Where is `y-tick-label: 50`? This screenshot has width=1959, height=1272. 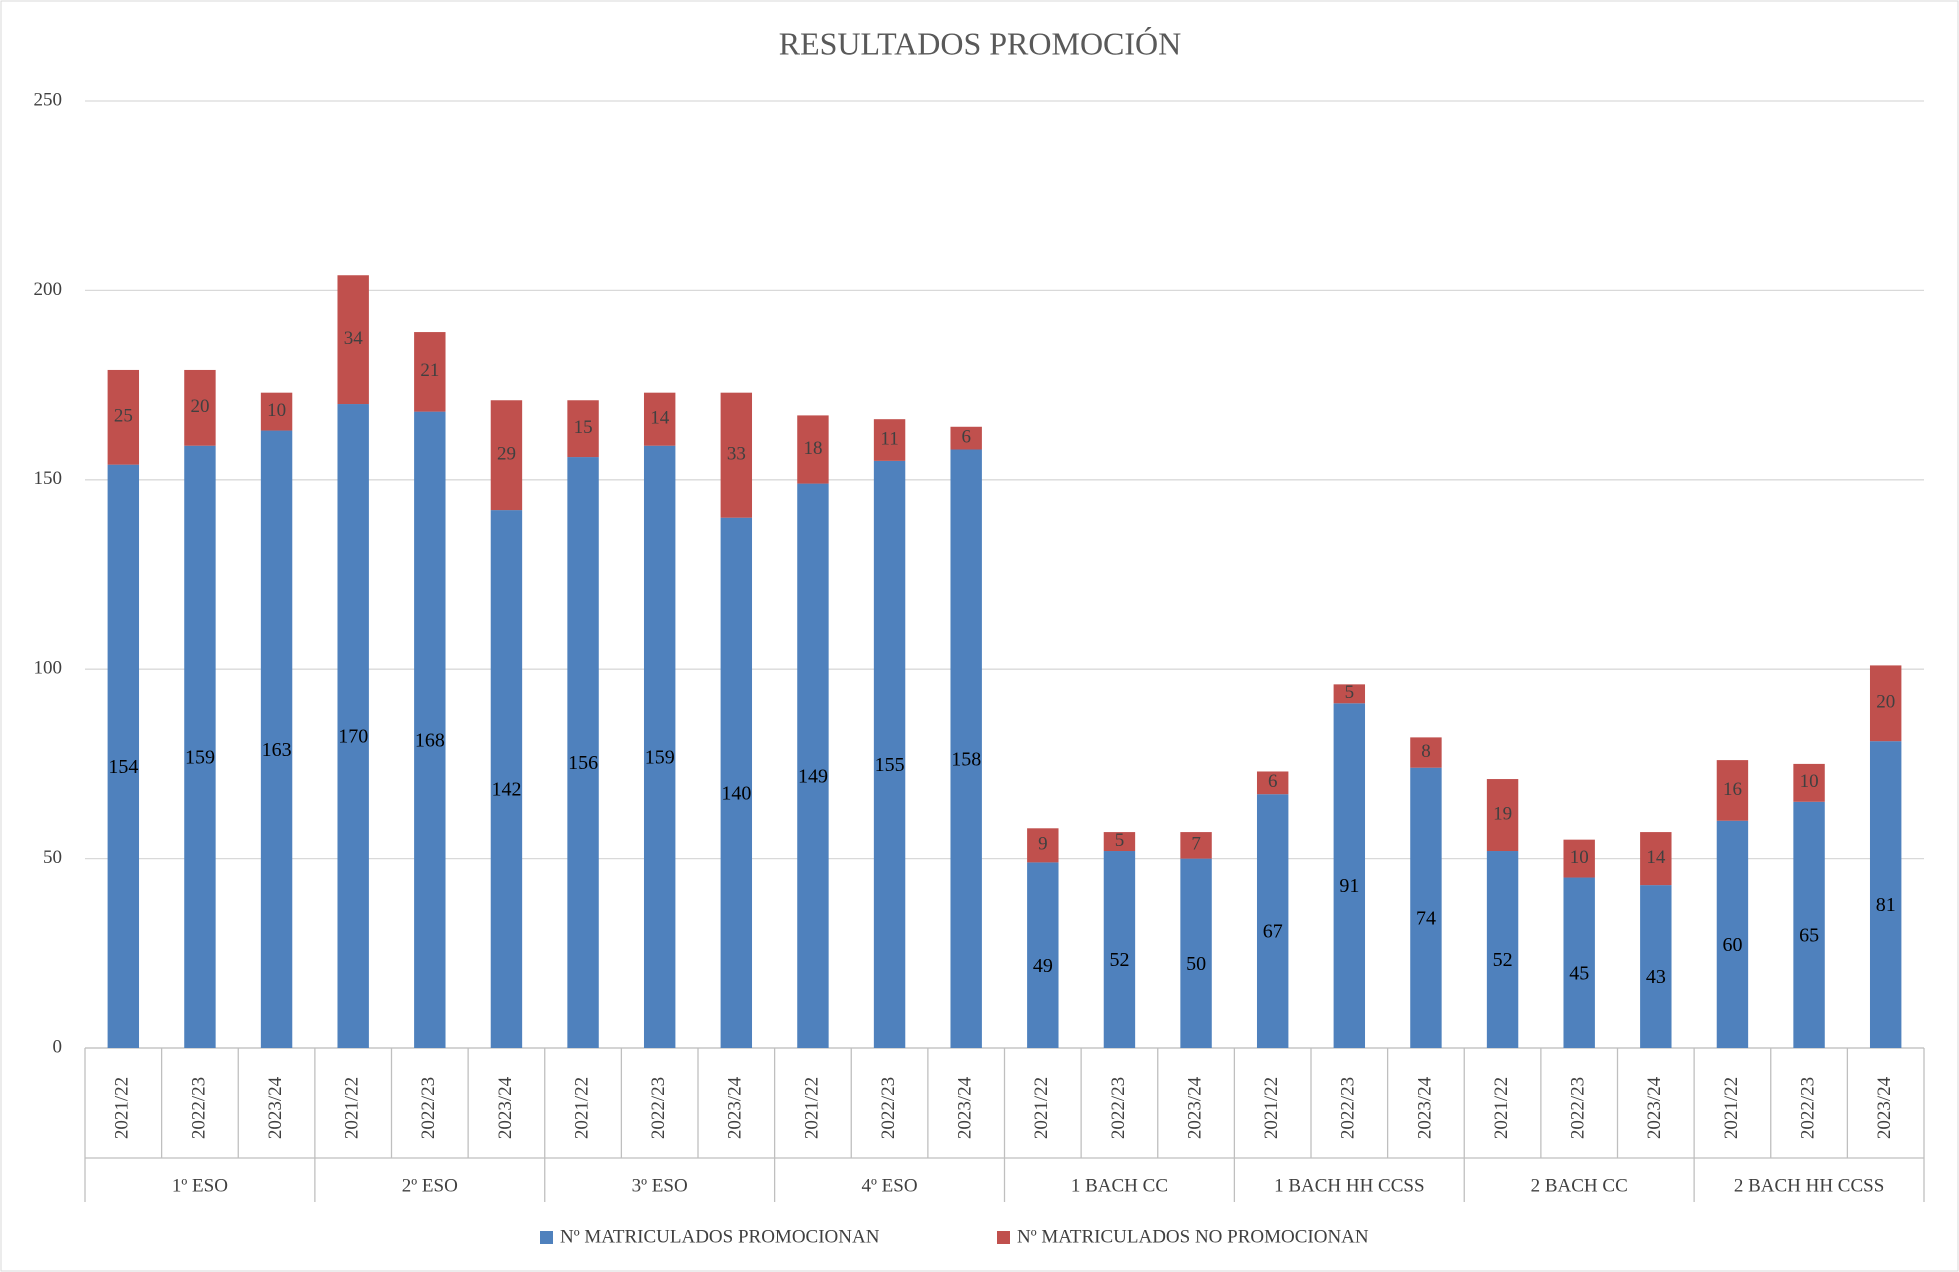
y-tick-label: 50 is located at coordinates (52, 857).